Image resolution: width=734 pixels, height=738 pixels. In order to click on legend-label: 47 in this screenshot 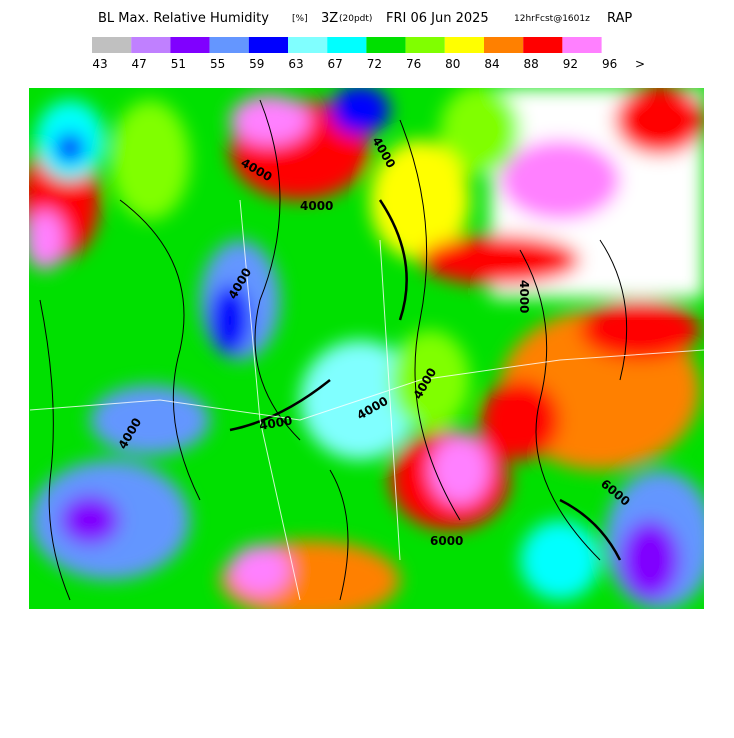, I will do `click(139, 64)`.